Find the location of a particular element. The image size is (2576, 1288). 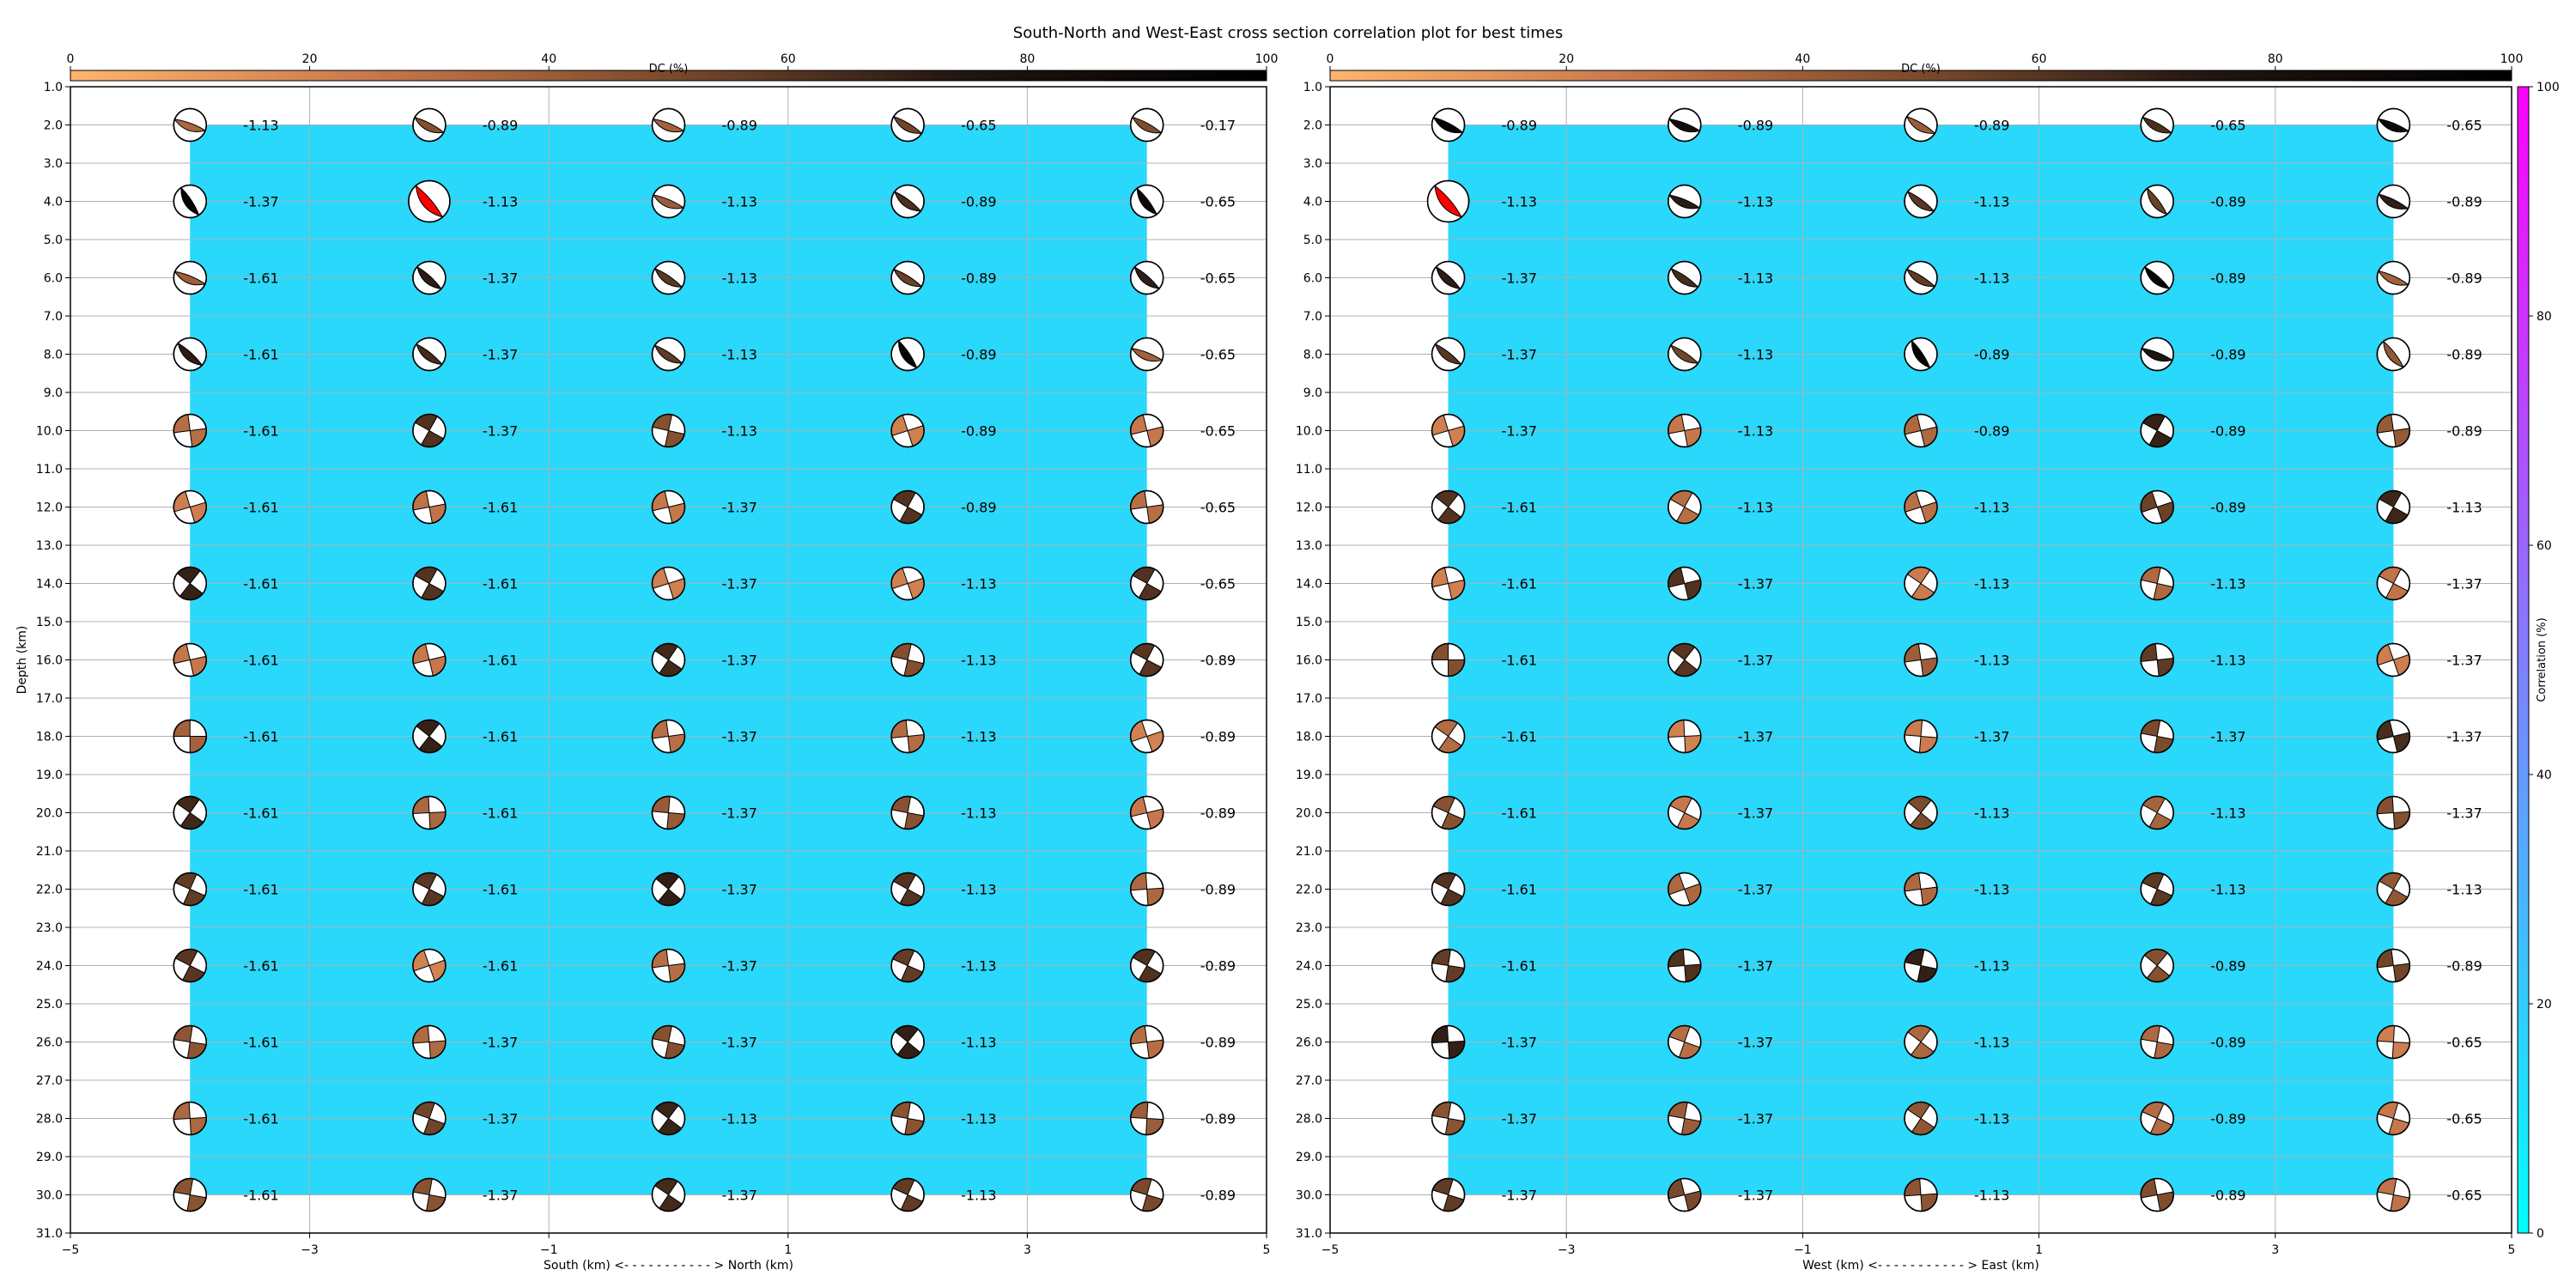

value-label: -0.17 is located at coordinates (1218, 126).